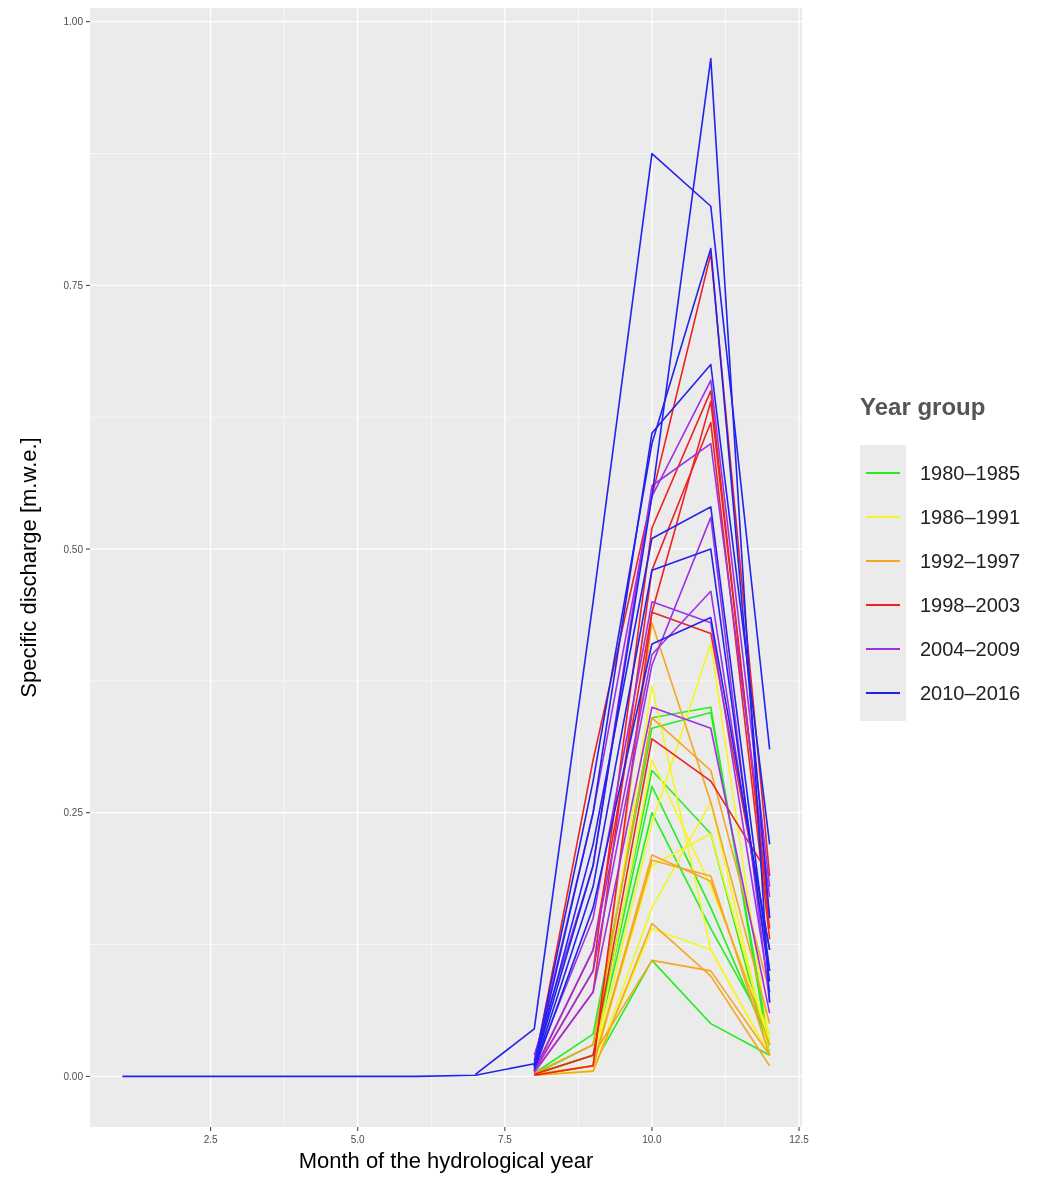  What do you see at coordinates (73, 1076) in the screenshot?
I see `y-tick-label: 0.00` at bounding box center [73, 1076].